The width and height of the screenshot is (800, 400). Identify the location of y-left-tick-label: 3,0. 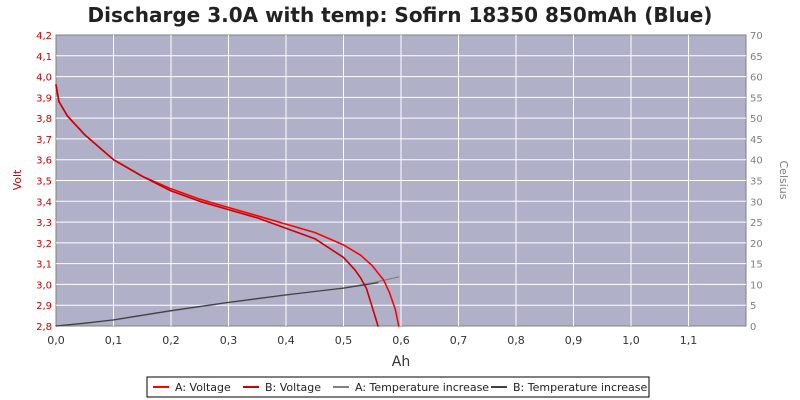
(44, 285).